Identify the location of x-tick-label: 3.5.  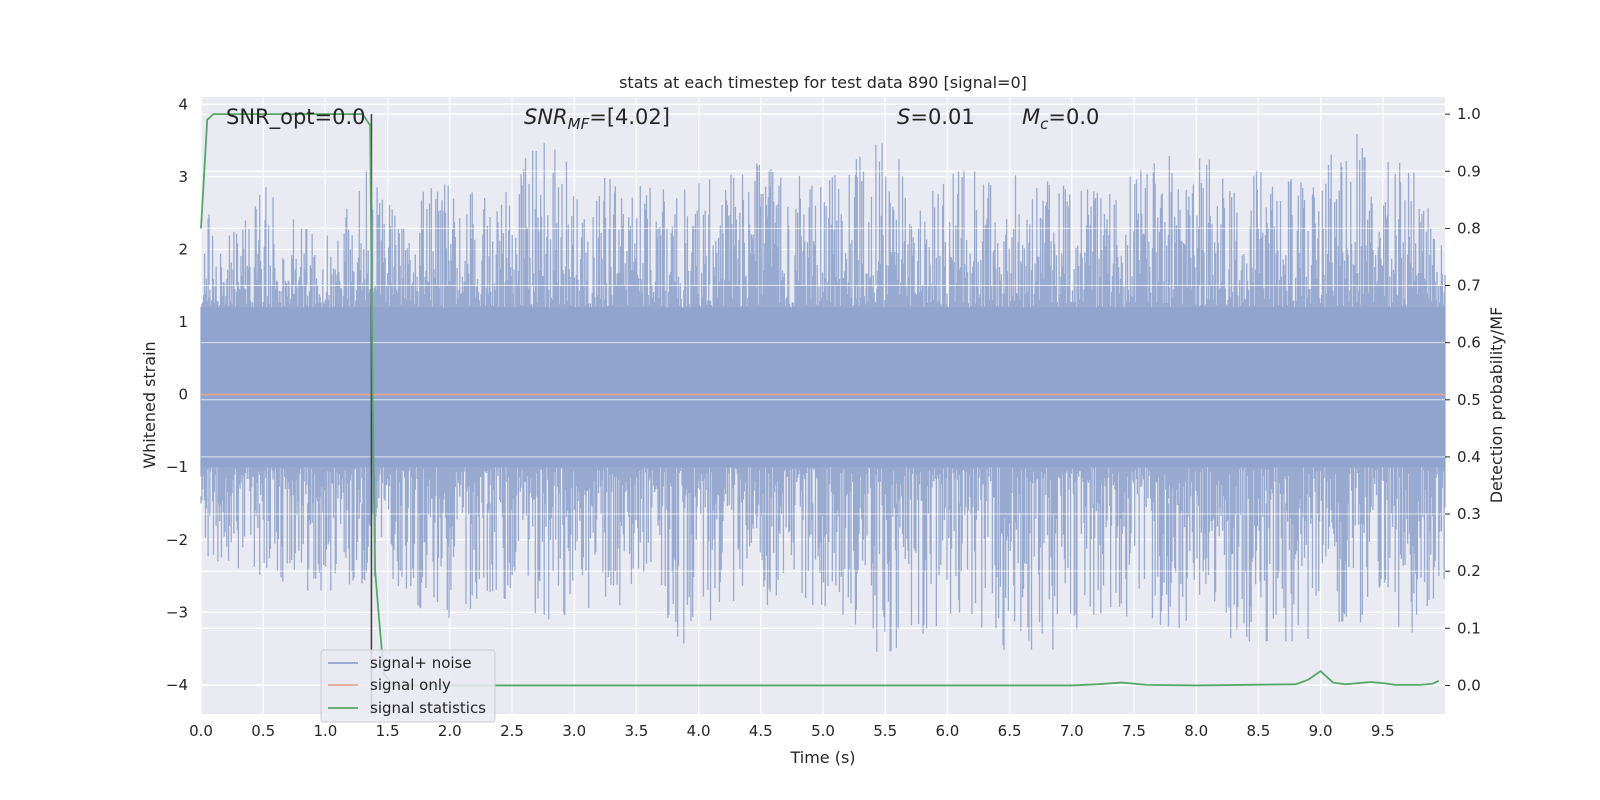
(636, 731).